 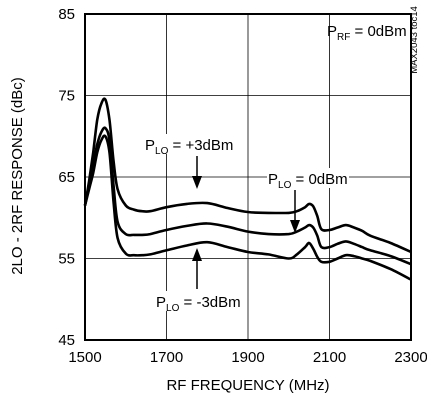 What do you see at coordinates (197, 172) in the screenshot?
I see `arrow-plo-plus3` at bounding box center [197, 172].